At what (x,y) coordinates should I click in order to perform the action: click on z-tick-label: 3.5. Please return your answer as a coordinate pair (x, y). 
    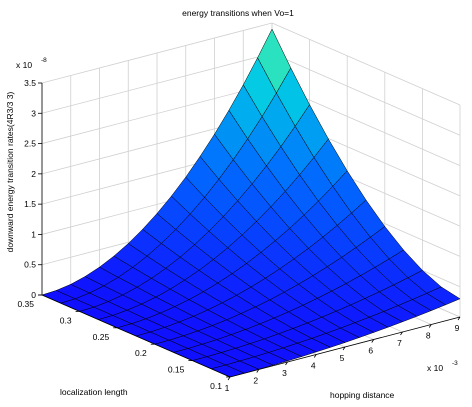
    Looking at the image, I should click on (30, 83).